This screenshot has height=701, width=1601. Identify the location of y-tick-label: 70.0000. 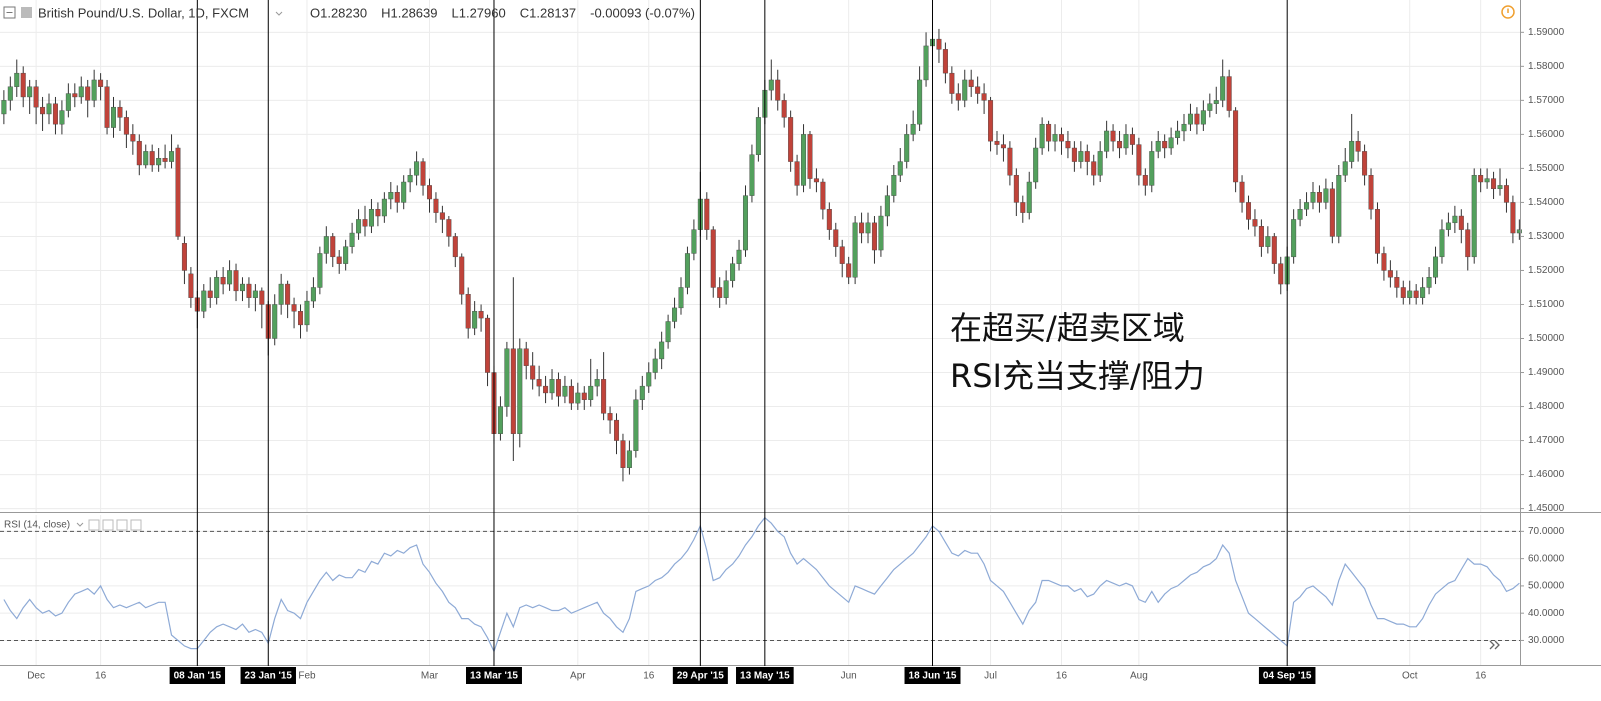
(1546, 531).